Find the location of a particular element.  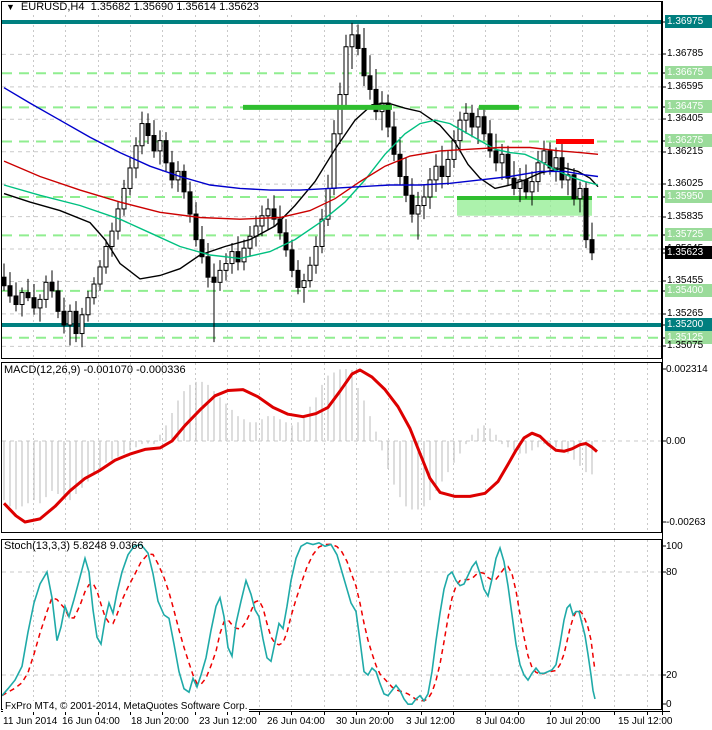

price-label: 1.35125 is located at coordinates (688, 337).